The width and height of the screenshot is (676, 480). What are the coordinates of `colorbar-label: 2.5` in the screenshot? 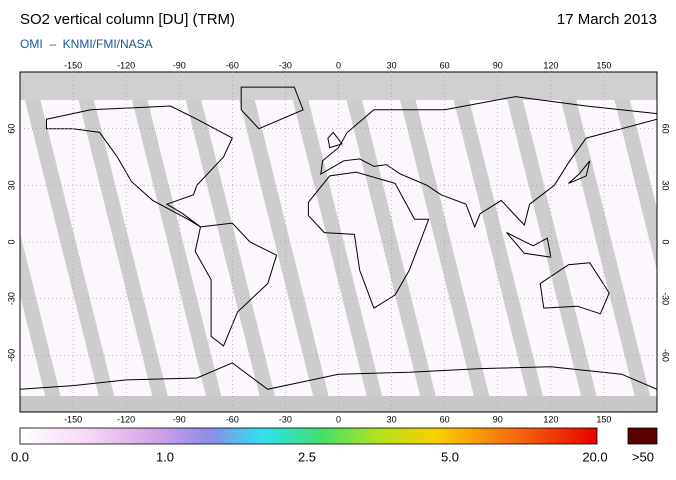 It's located at (307, 456).